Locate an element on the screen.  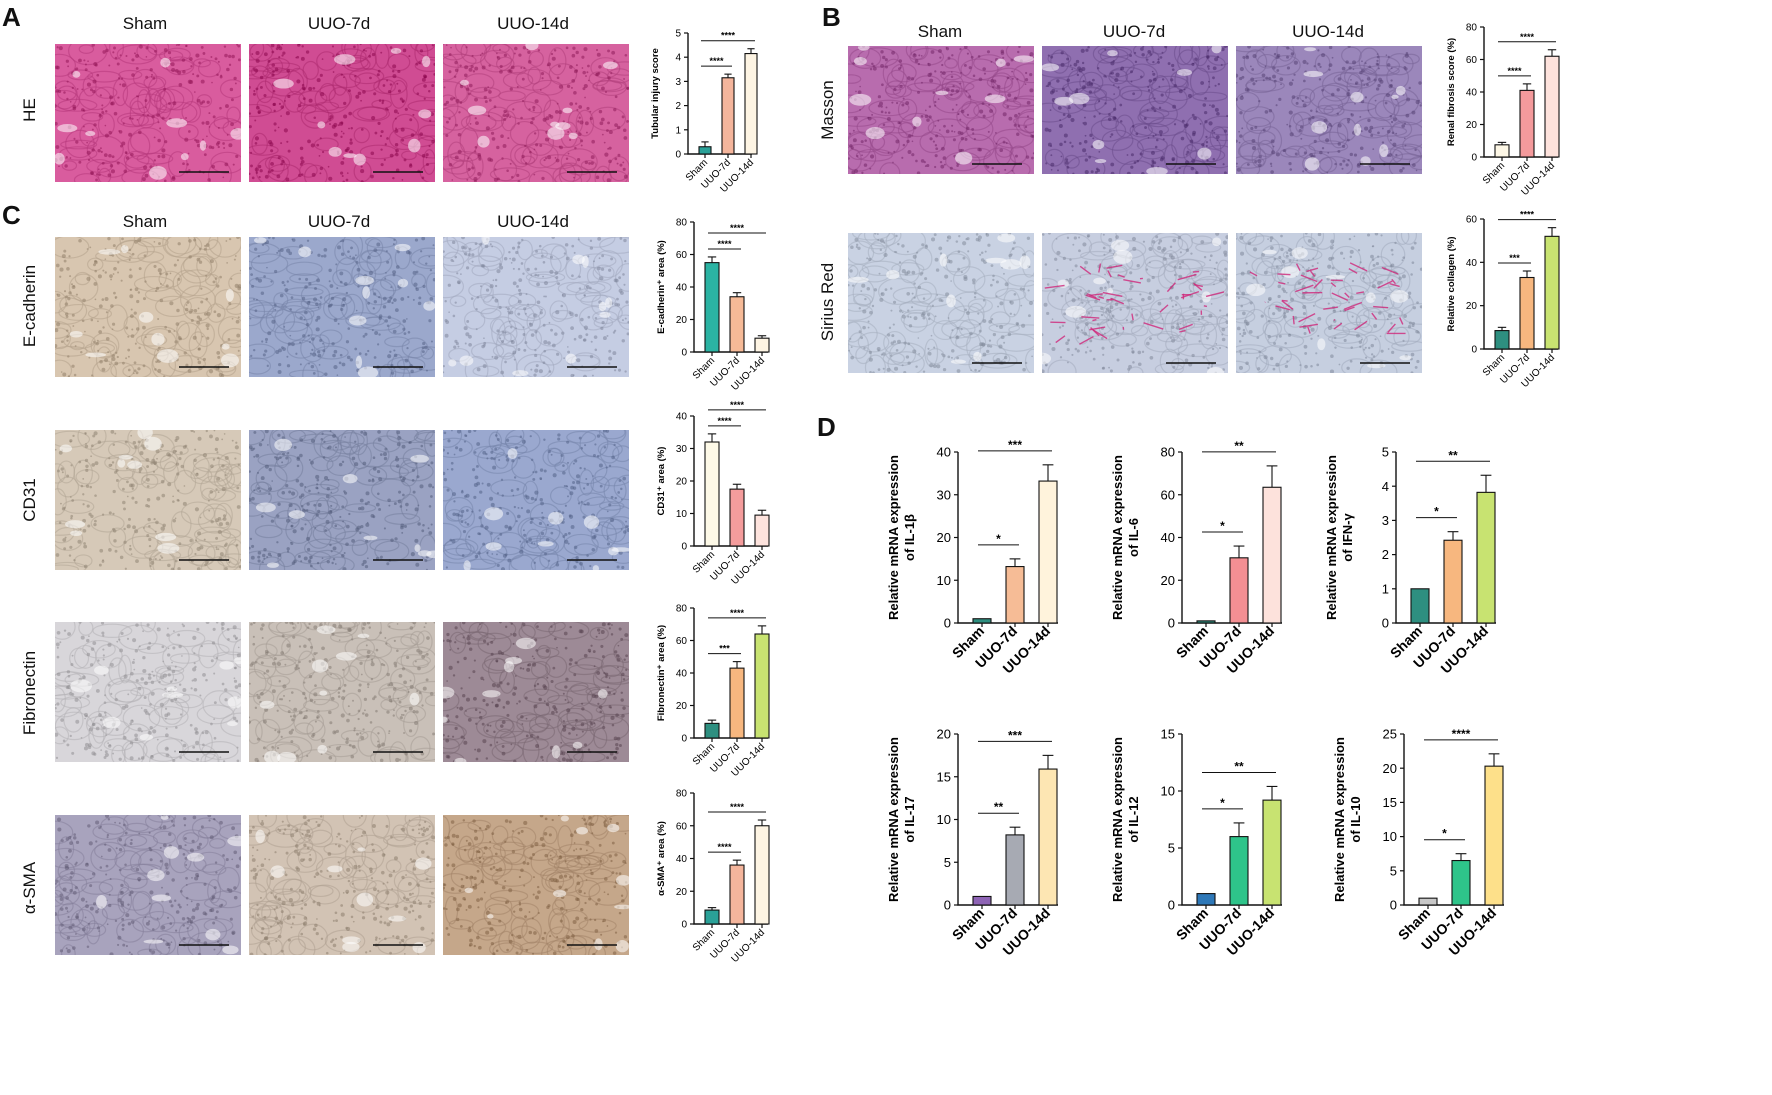
panel-letter-a: A is located at coordinates (11, 17).